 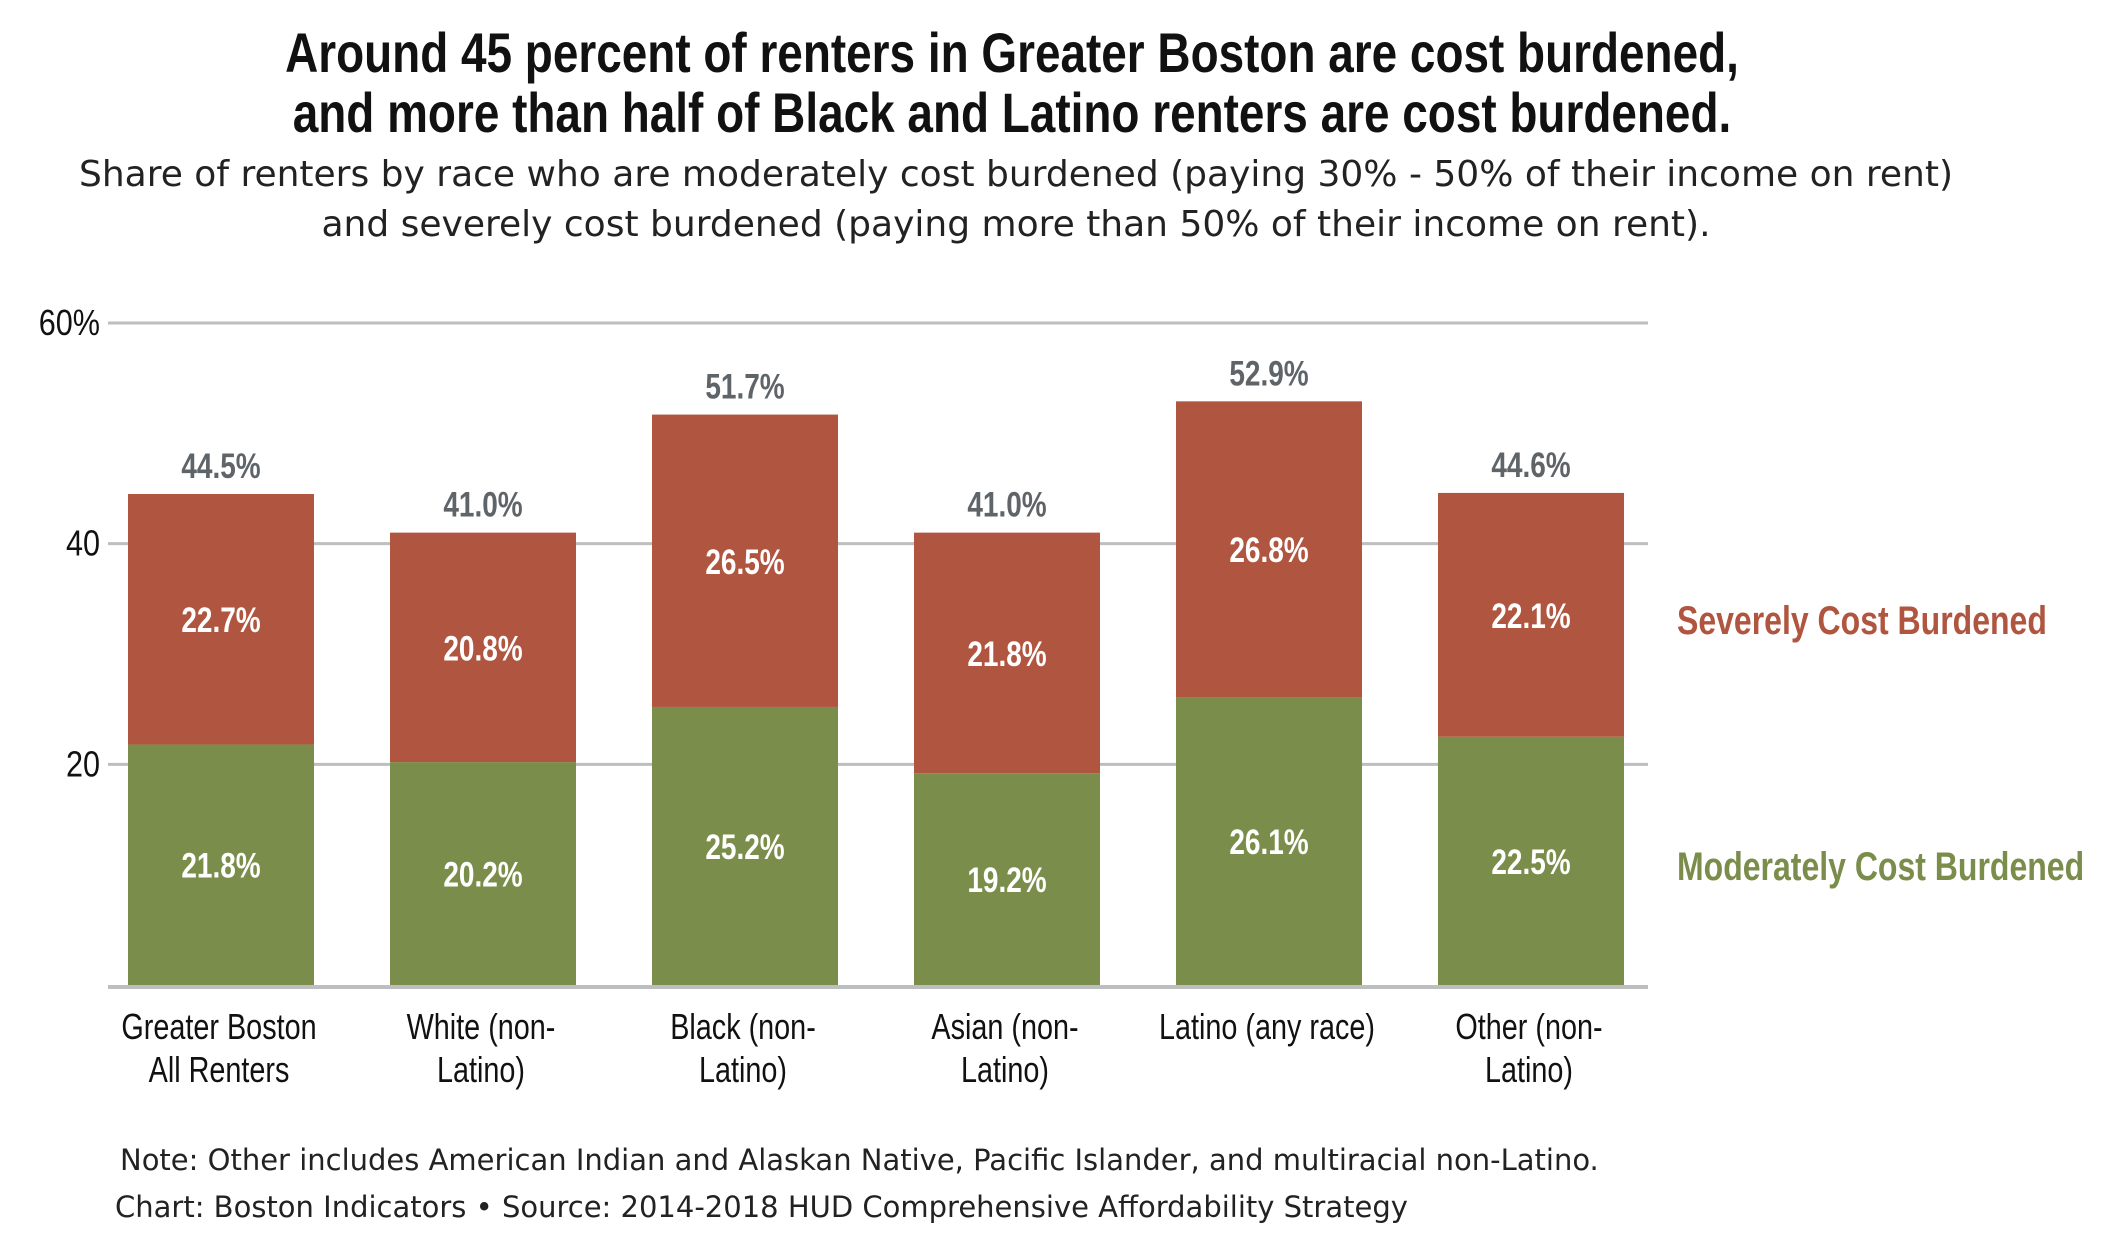 I want to click on category-label-group: Latino (any race), so click(x=1267, y=1026).